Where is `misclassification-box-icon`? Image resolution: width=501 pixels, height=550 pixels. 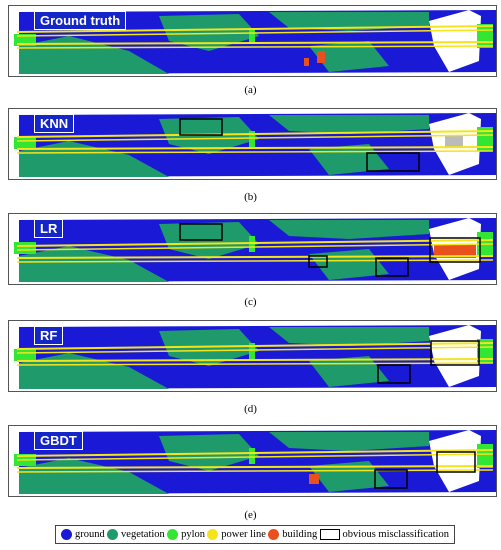
misclassification-box-icon is located at coordinates (329, 534).